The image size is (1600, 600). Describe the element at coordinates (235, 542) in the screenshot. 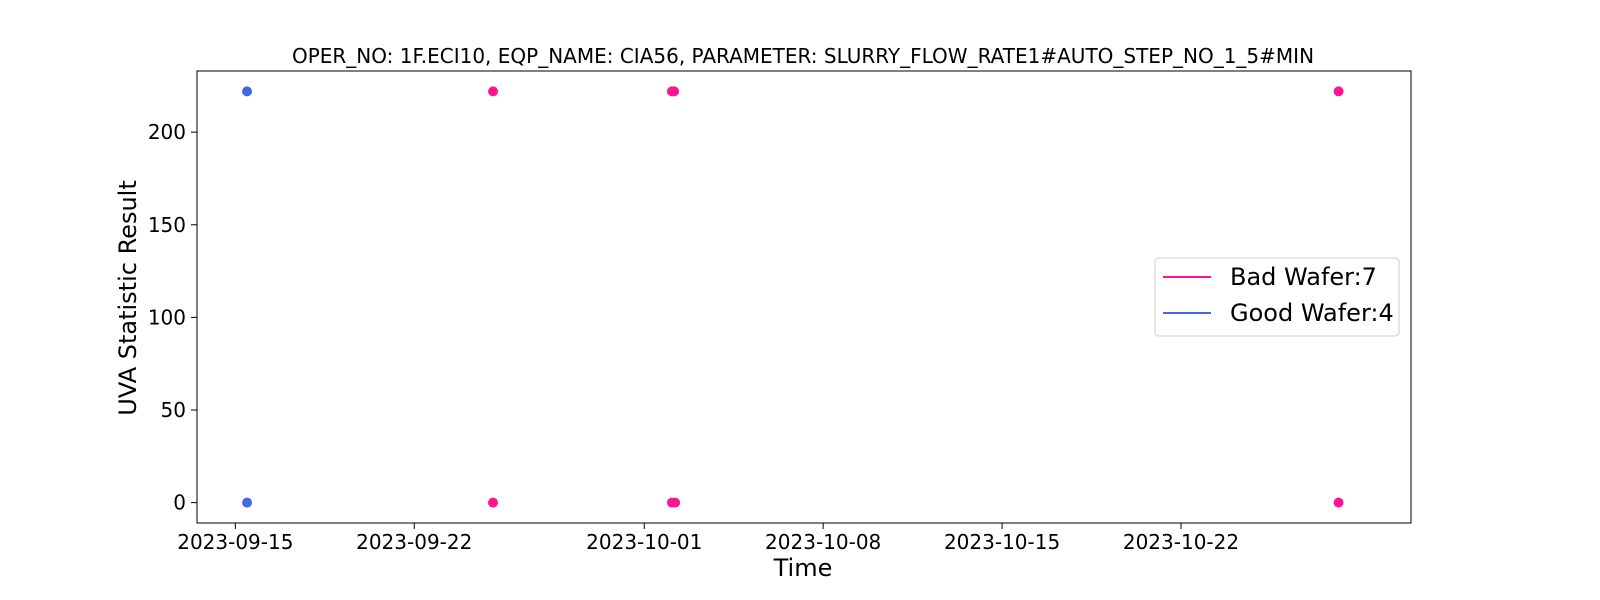

I see `x-tick-label: 2023-09-15` at that location.